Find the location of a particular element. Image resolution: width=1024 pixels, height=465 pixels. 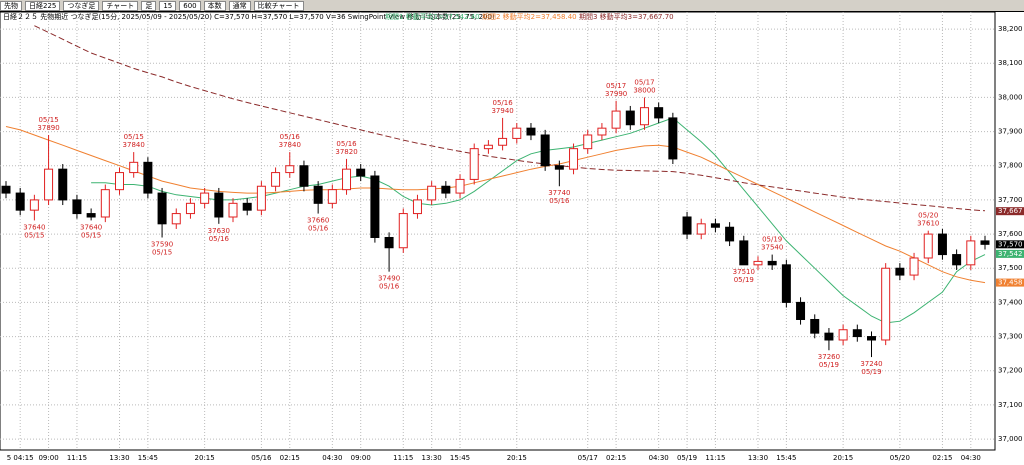

toolbar-control: 足 is located at coordinates (149, 5).